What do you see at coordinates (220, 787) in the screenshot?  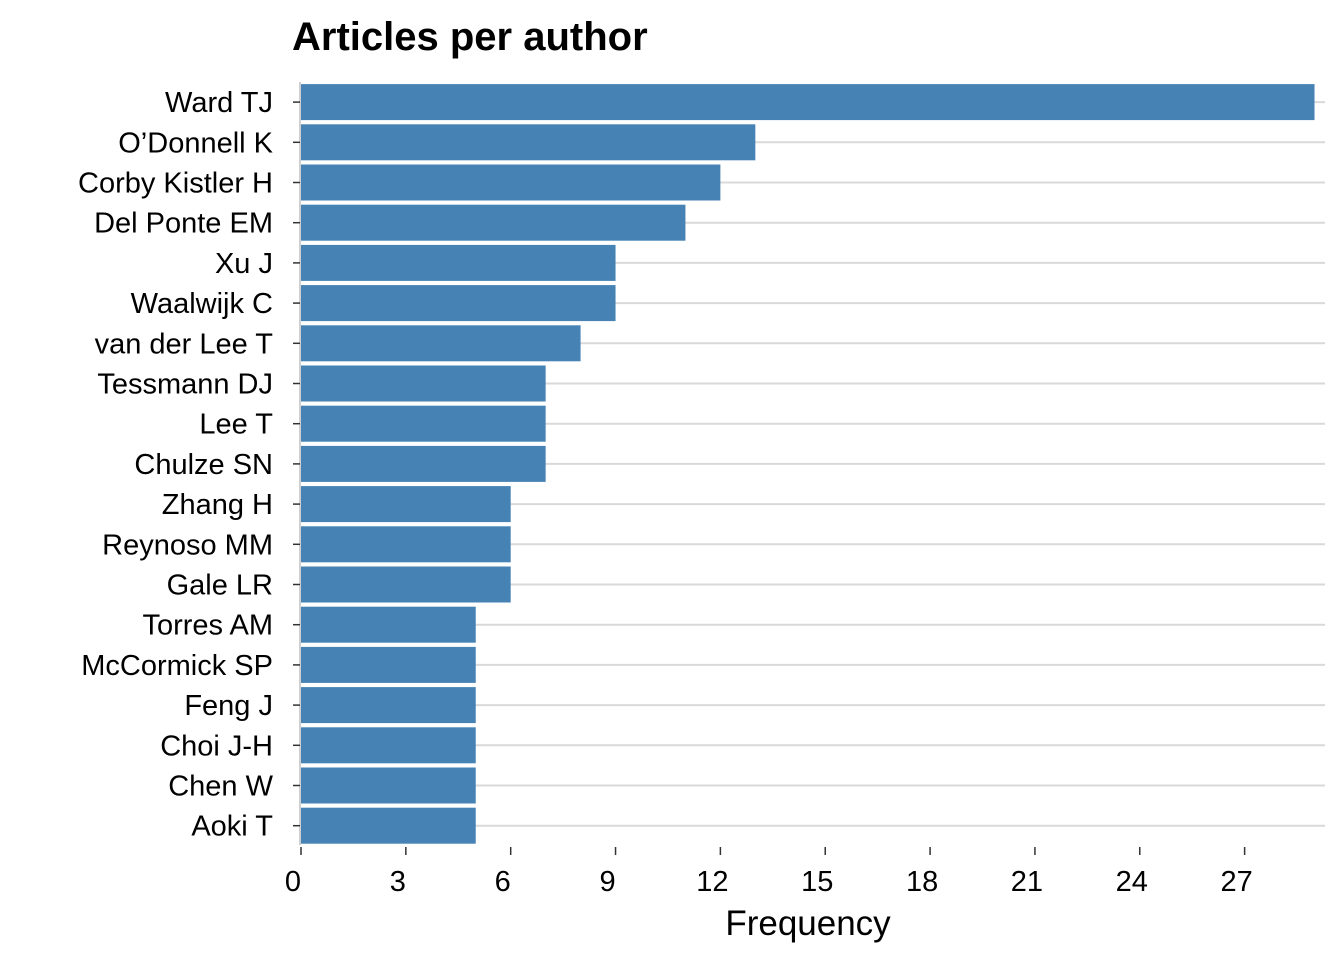 I see `y-tick-label: Chen W` at bounding box center [220, 787].